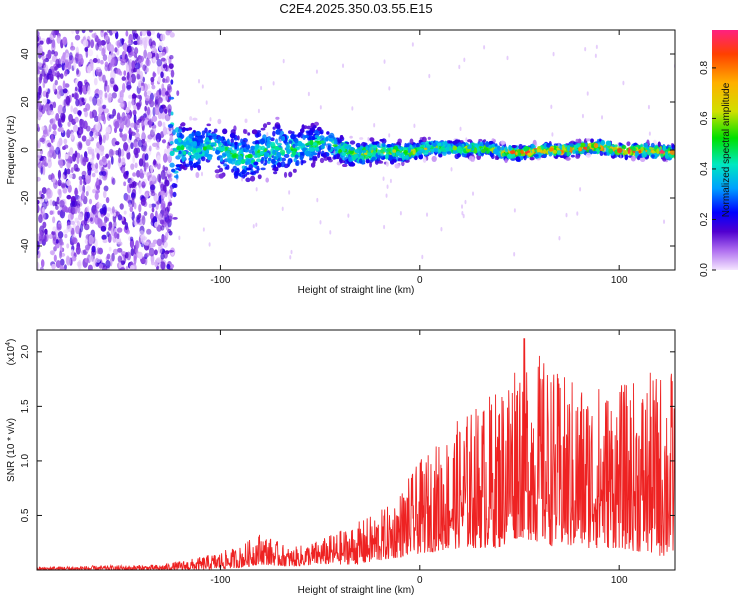 The height and width of the screenshot is (600, 750). Describe the element at coordinates (356, 8) in the screenshot. I see `page-title: C2E4.2025.350.03.55.E15` at that location.